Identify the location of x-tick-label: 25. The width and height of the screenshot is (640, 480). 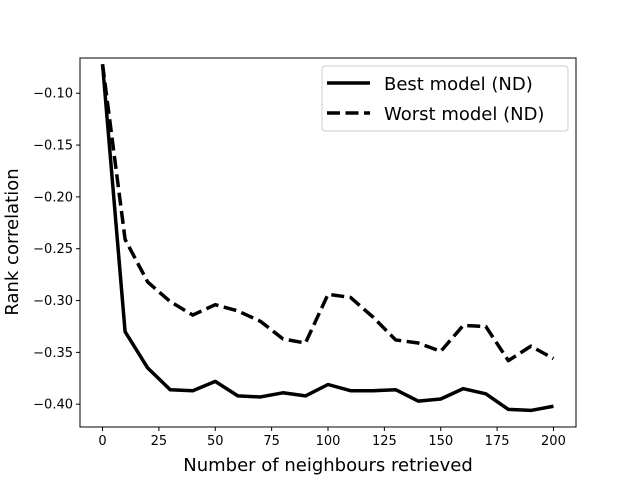
(159, 441).